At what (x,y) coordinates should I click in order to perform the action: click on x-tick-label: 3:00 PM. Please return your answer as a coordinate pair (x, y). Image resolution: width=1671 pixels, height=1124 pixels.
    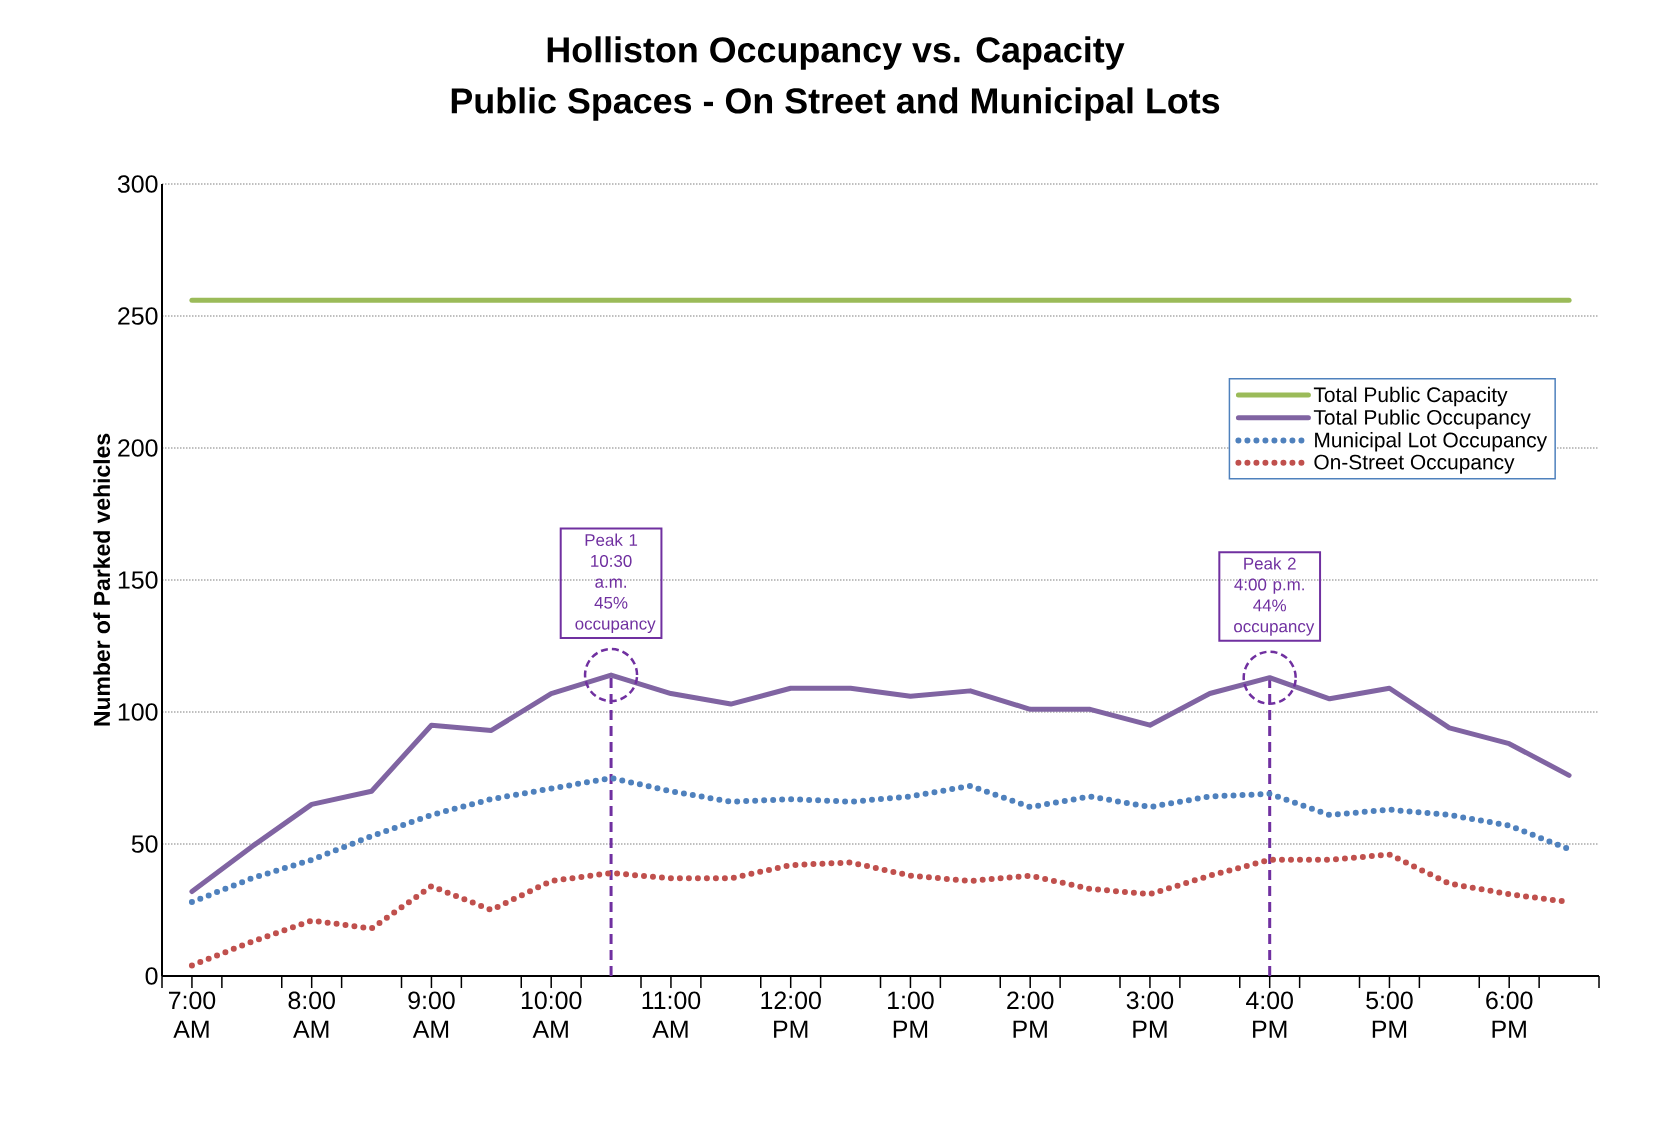
    Looking at the image, I should click on (1150, 1014).